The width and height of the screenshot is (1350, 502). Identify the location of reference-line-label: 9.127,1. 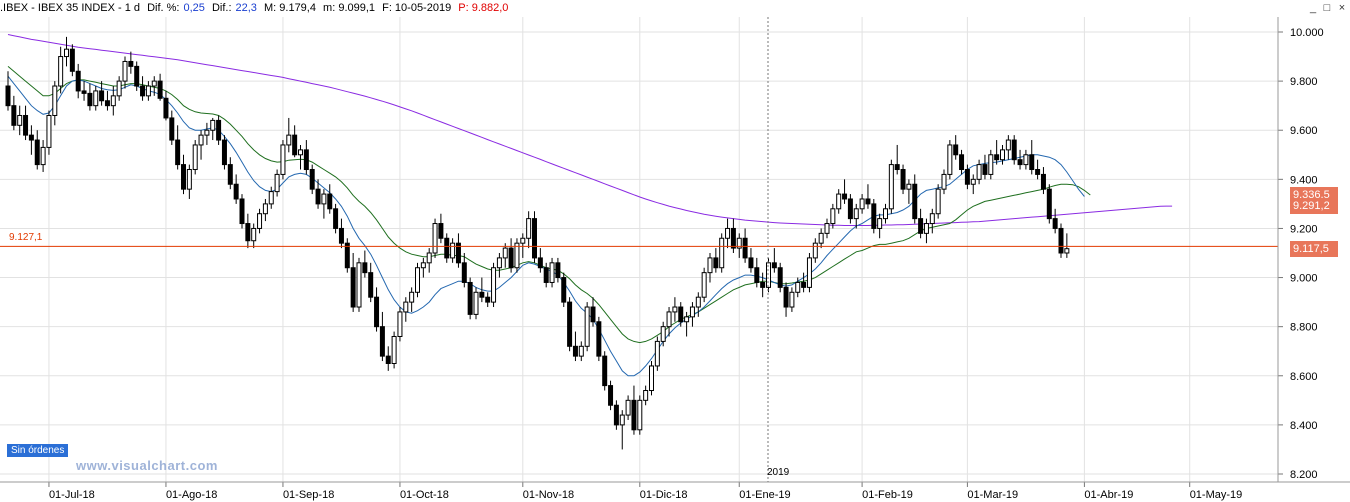
(26, 237).